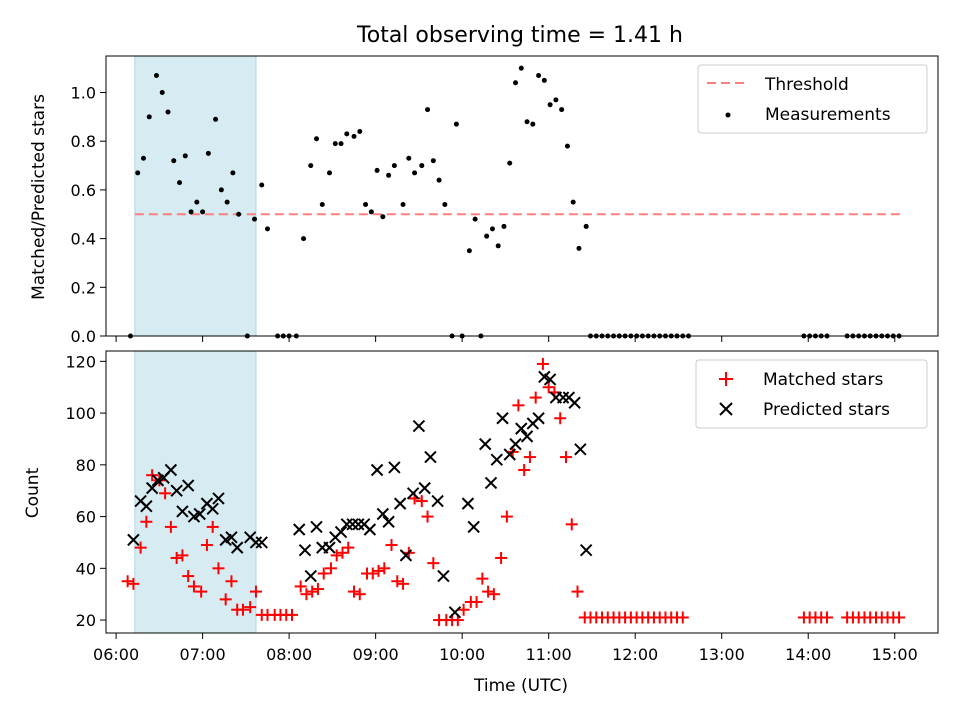 The height and width of the screenshot is (720, 960). What do you see at coordinates (722, 654) in the screenshot?
I see `x-tick-label: 13:00` at bounding box center [722, 654].